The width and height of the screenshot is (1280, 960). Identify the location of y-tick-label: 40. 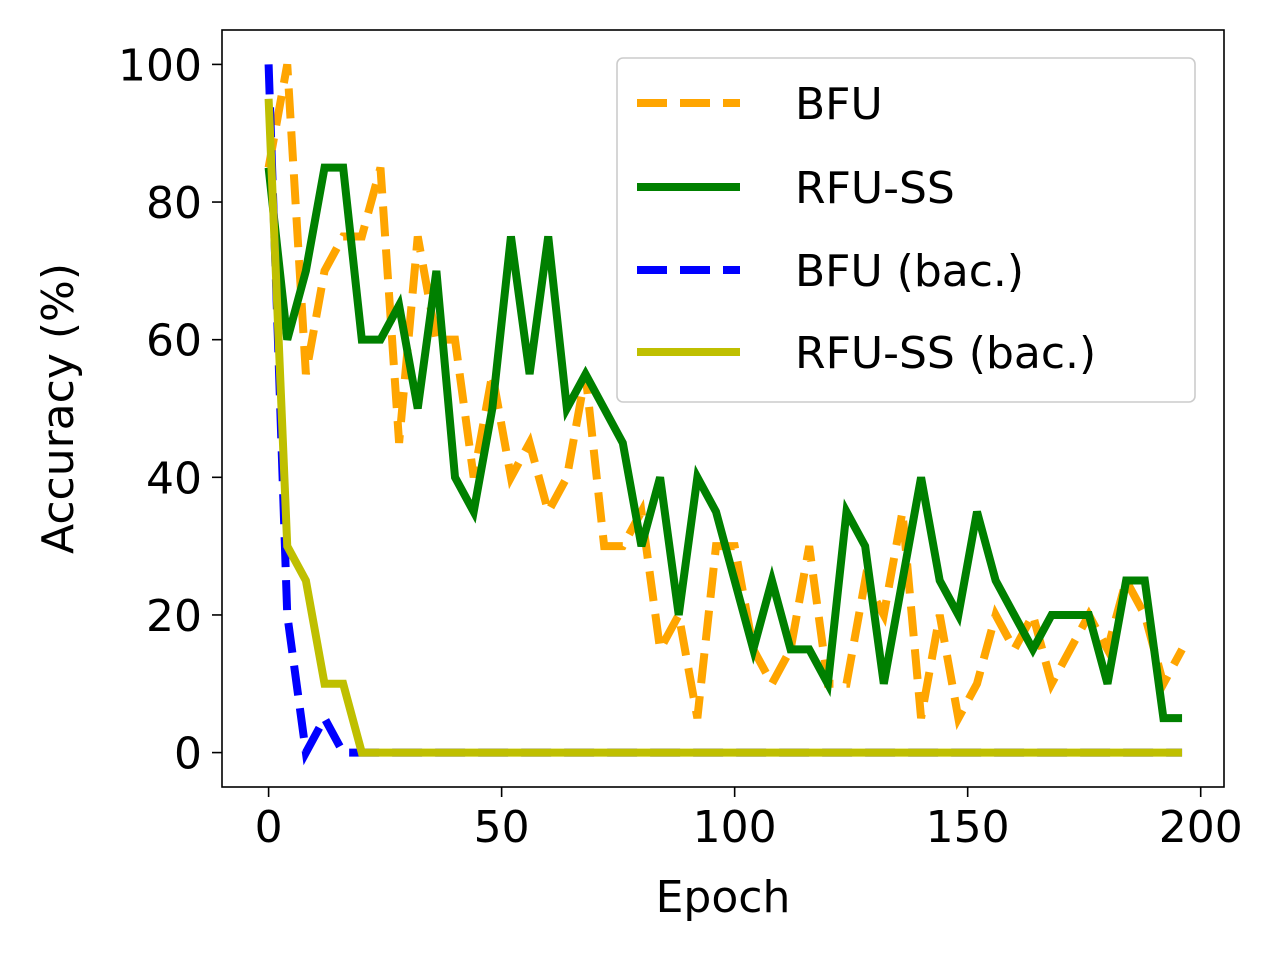
(174, 478).